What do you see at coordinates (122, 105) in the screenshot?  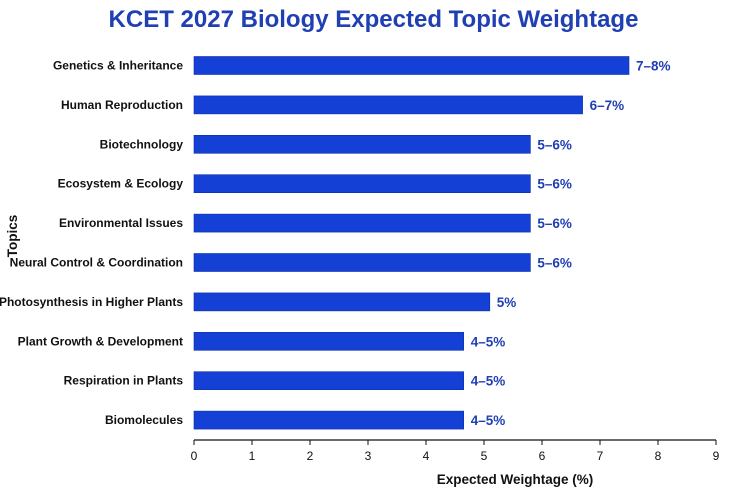 I see `category-label: Human Reproduction` at bounding box center [122, 105].